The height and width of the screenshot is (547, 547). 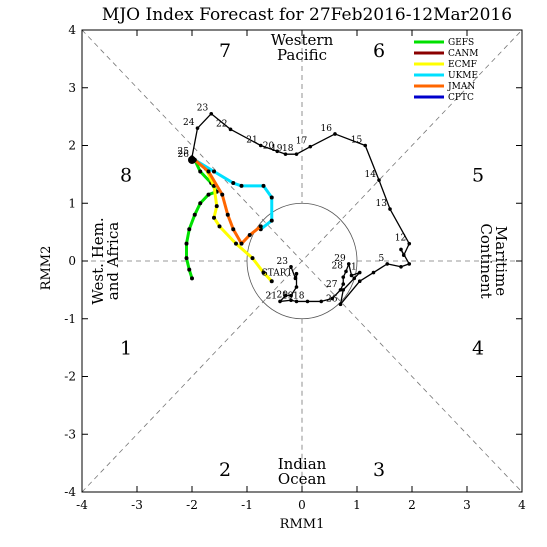 I want to click on y-tick-label: 1, so click(x=72, y=203).